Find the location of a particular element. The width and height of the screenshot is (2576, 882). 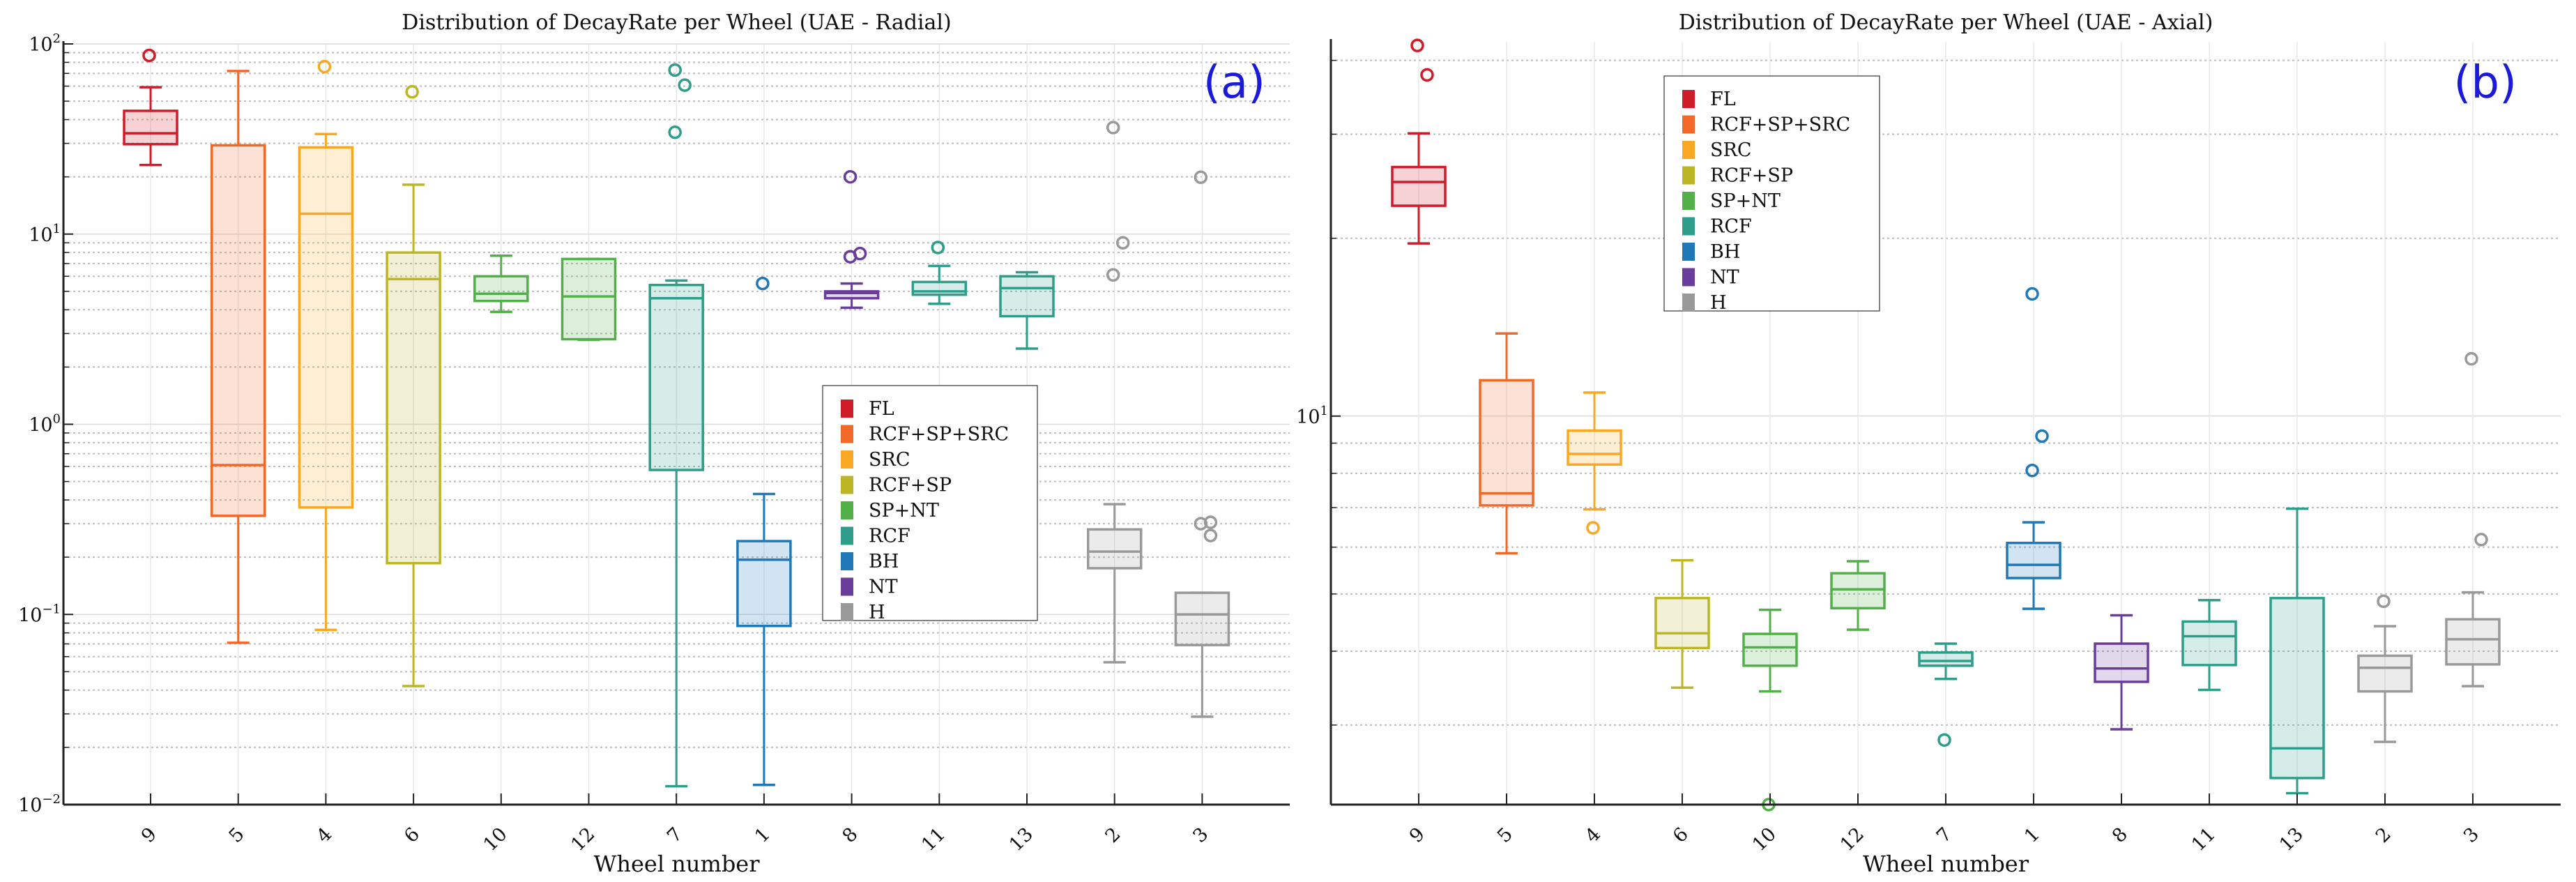

legend-frame is located at coordinates (1772, 193).